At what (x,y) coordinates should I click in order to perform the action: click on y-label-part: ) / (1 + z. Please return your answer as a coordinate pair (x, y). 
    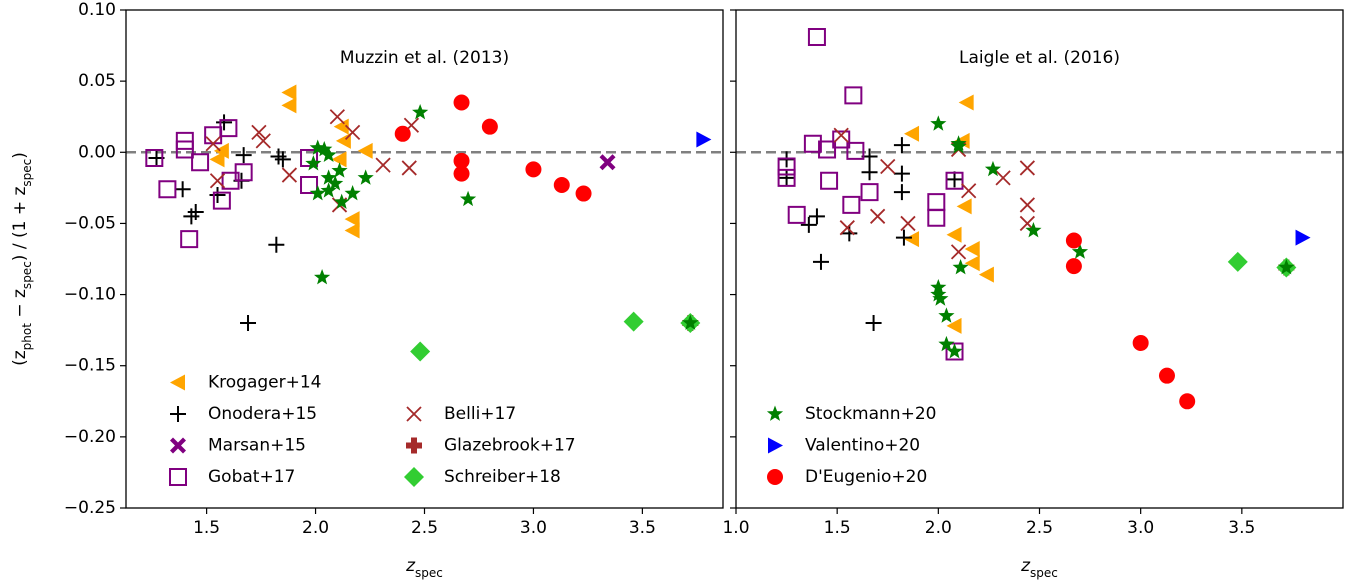
    Looking at the image, I should click on (20, 224).